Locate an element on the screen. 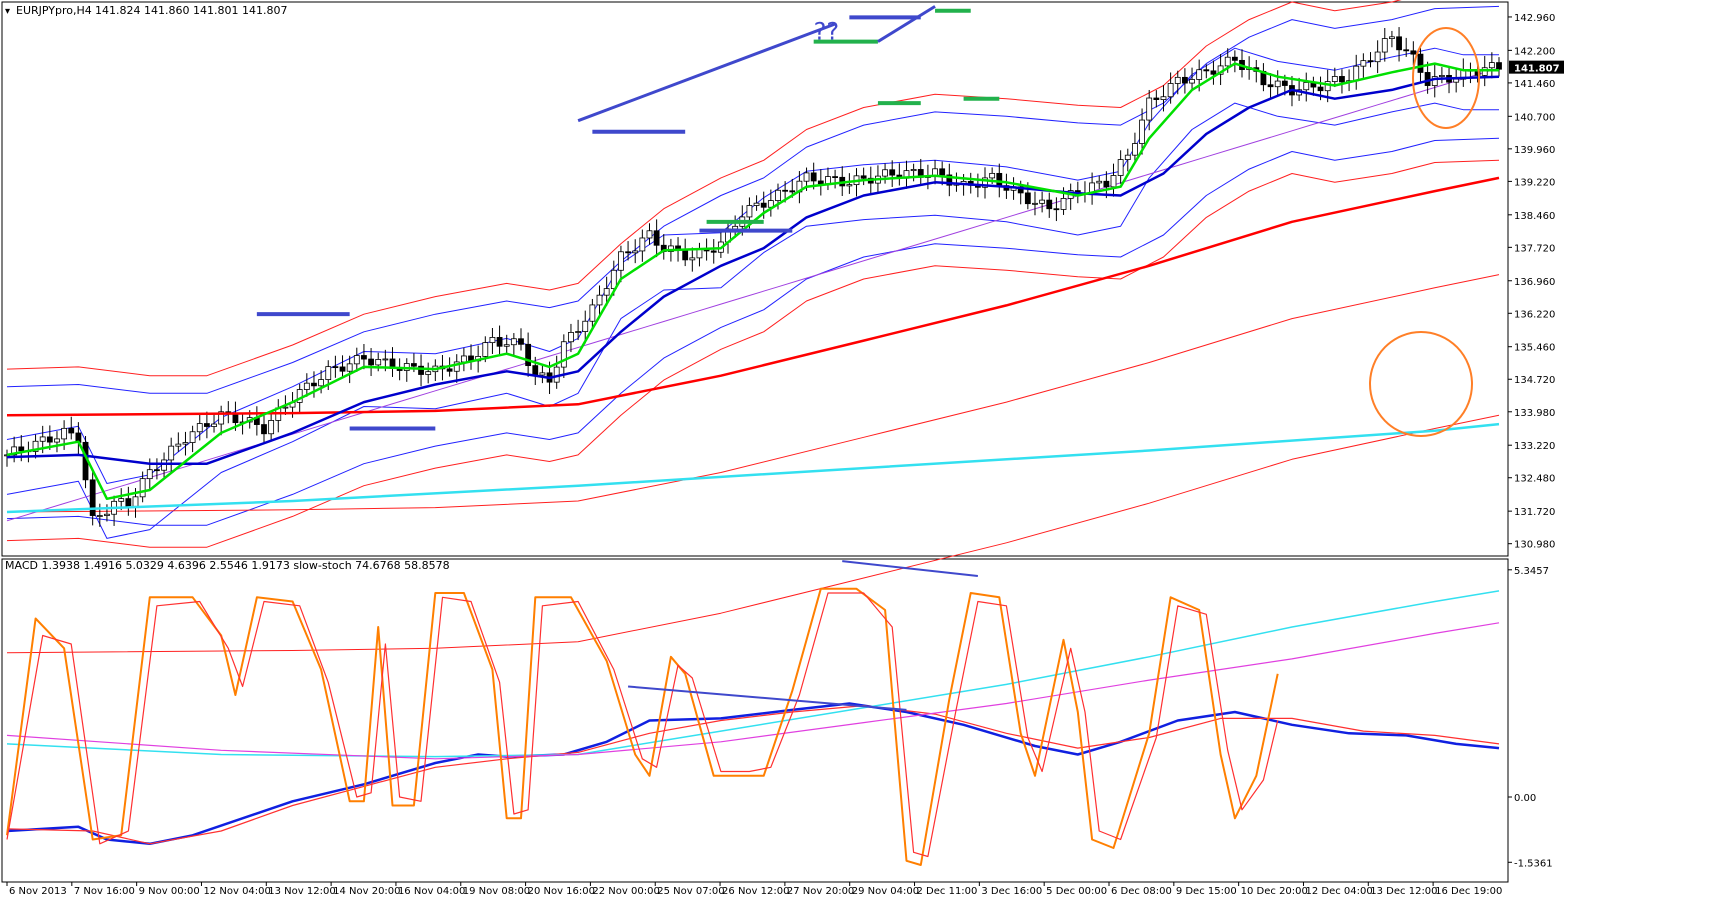 This screenshot has width=1720, height=901. time-tick-label: 13 Nov 12:00 is located at coordinates (301, 891).